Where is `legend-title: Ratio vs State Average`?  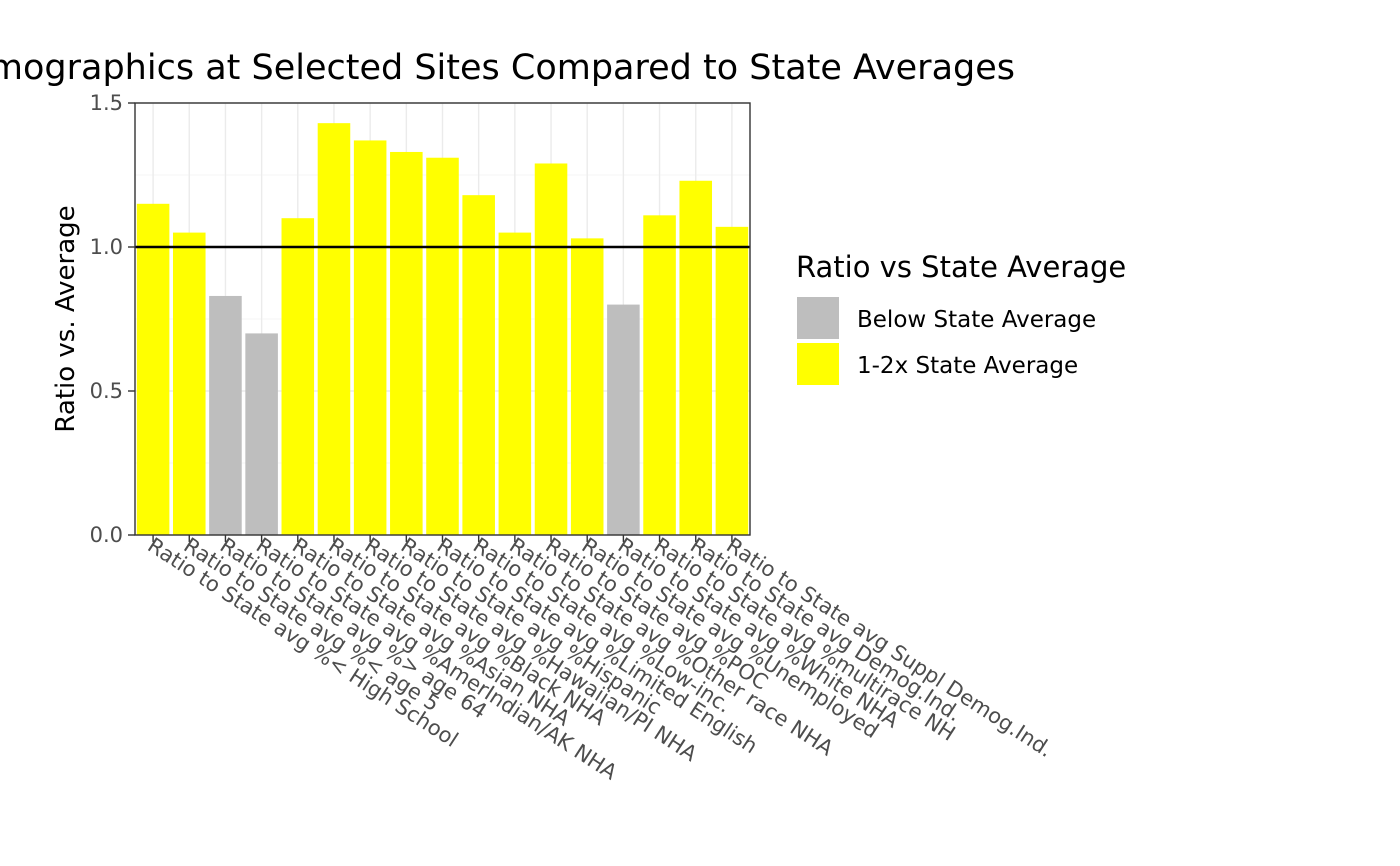 legend-title: Ratio vs State Average is located at coordinates (961, 267).